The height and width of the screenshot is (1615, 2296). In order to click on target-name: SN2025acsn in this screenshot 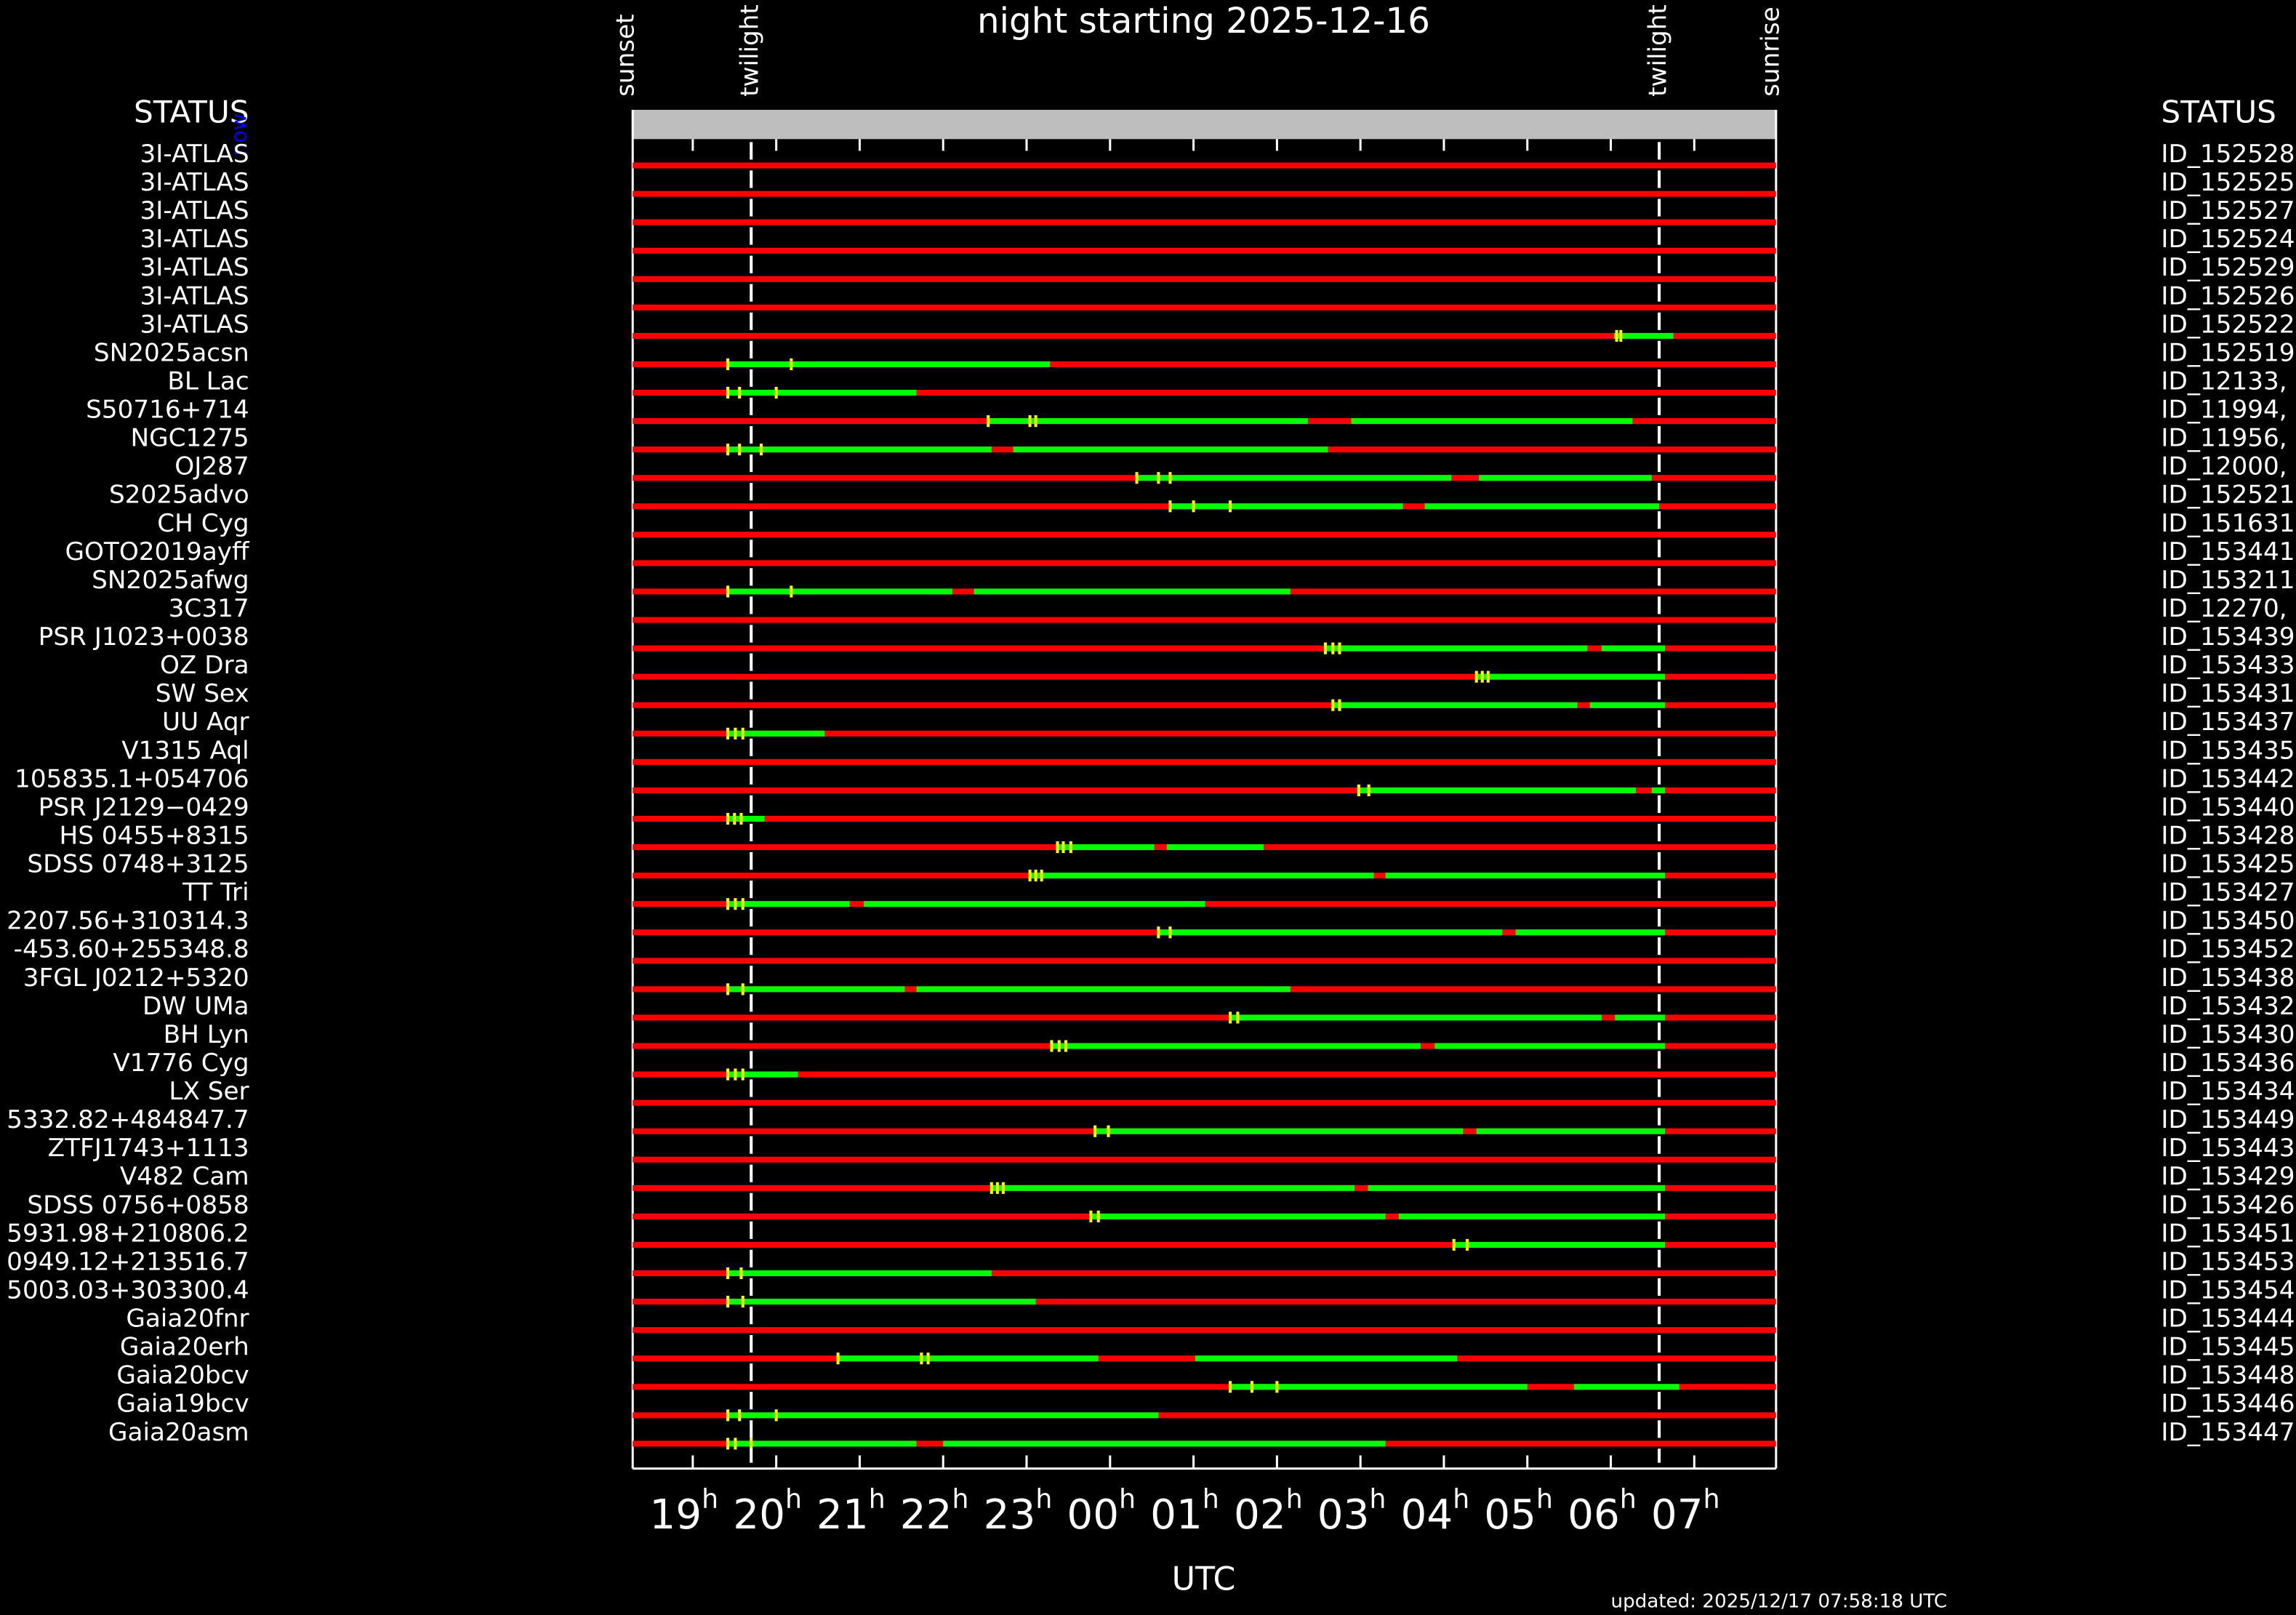, I will do `click(171, 352)`.